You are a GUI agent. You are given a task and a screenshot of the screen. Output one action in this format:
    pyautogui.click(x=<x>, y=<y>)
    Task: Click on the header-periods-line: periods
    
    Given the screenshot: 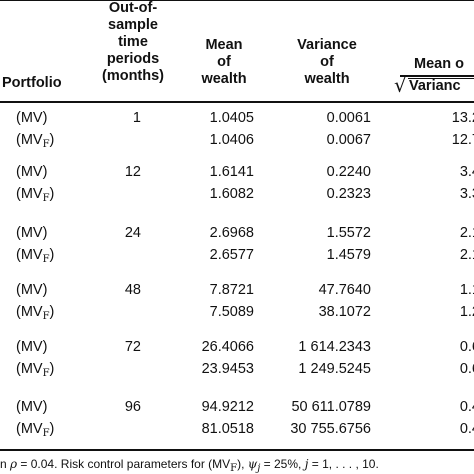 What is the action you would take?
    pyautogui.click(x=133, y=59)
    